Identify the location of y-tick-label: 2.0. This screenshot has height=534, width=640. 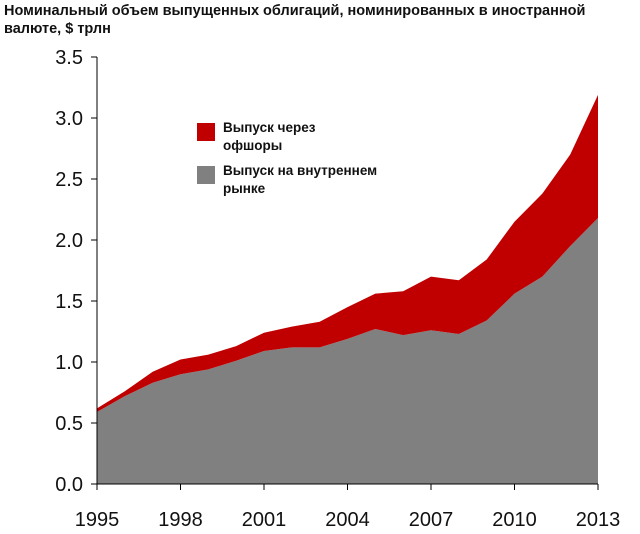
(69, 241).